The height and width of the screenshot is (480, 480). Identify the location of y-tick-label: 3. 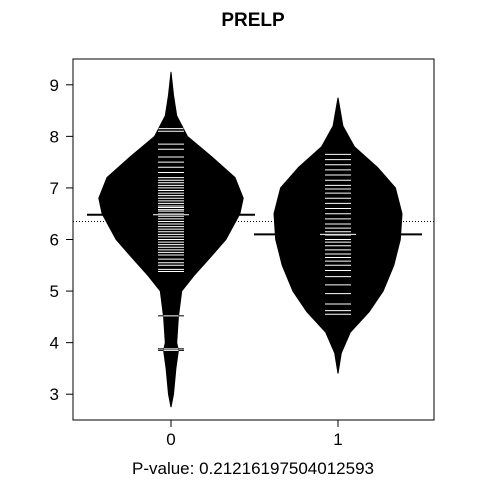
(54, 394).